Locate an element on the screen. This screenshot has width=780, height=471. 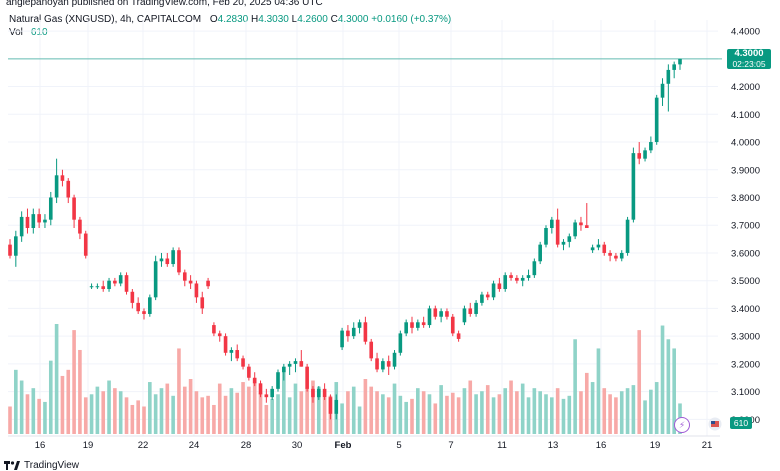
close-label: C is located at coordinates (334, 19).